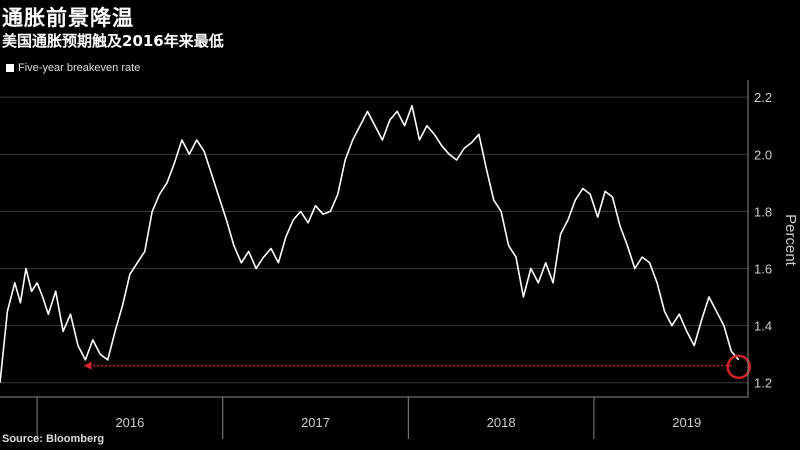 This screenshot has width=800, height=450. I want to click on x-tick-label: 2016, so click(129, 422).